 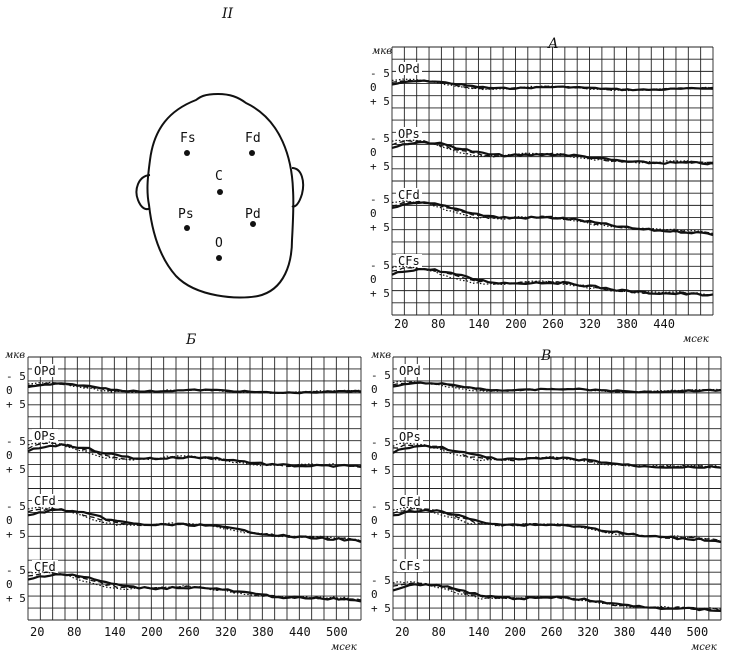 What do you see at coordinates (190, 340) in the screenshot?
I see `panel-letter: Б` at bounding box center [190, 340].